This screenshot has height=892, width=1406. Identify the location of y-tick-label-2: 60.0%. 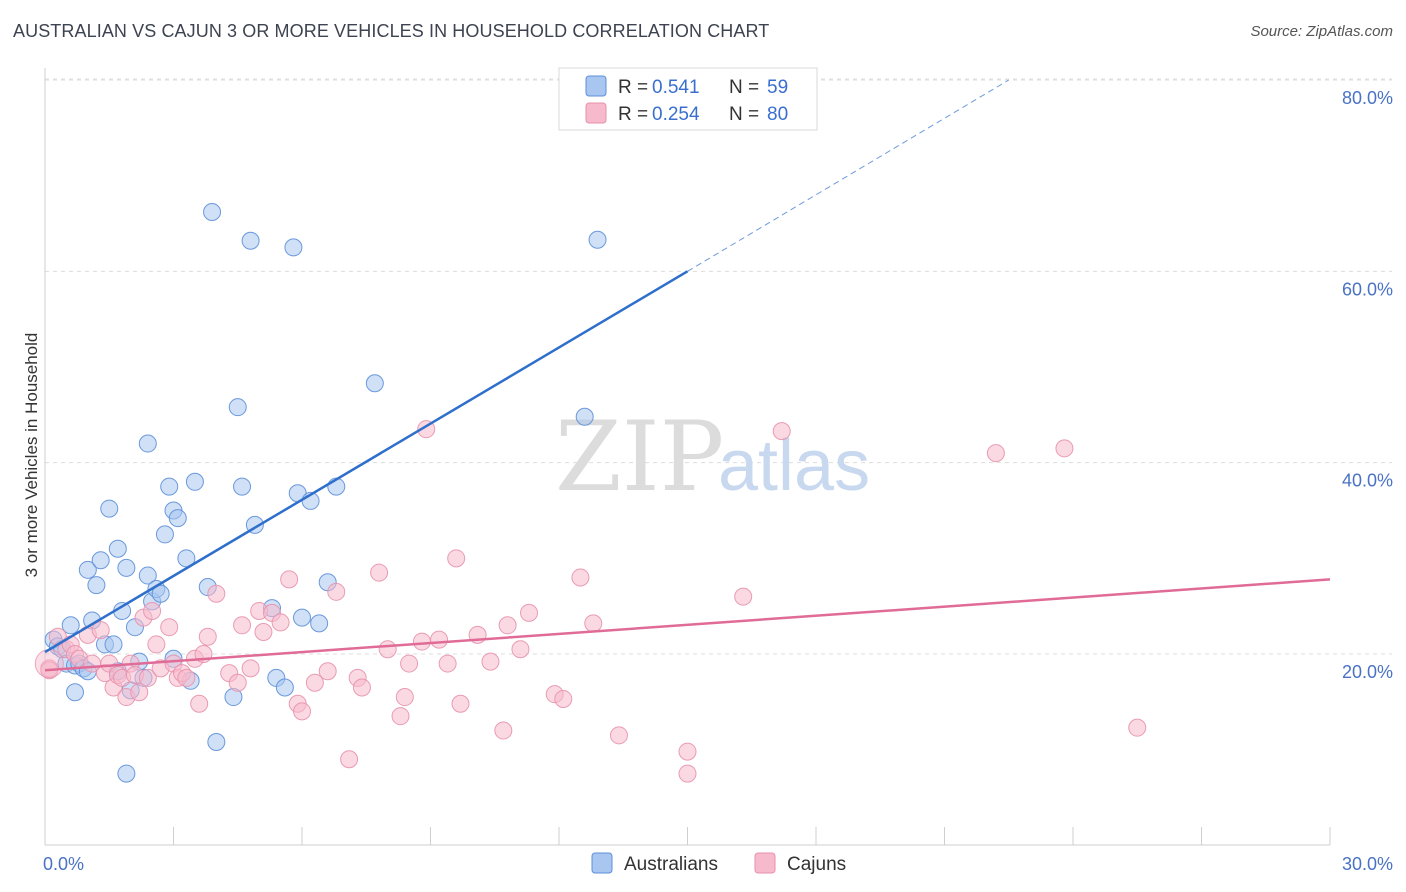
(1367, 289).